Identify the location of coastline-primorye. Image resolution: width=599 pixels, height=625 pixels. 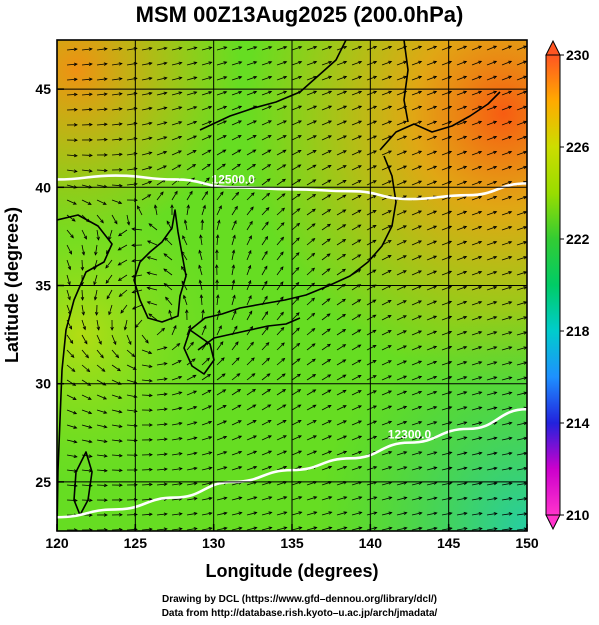
(273, 85).